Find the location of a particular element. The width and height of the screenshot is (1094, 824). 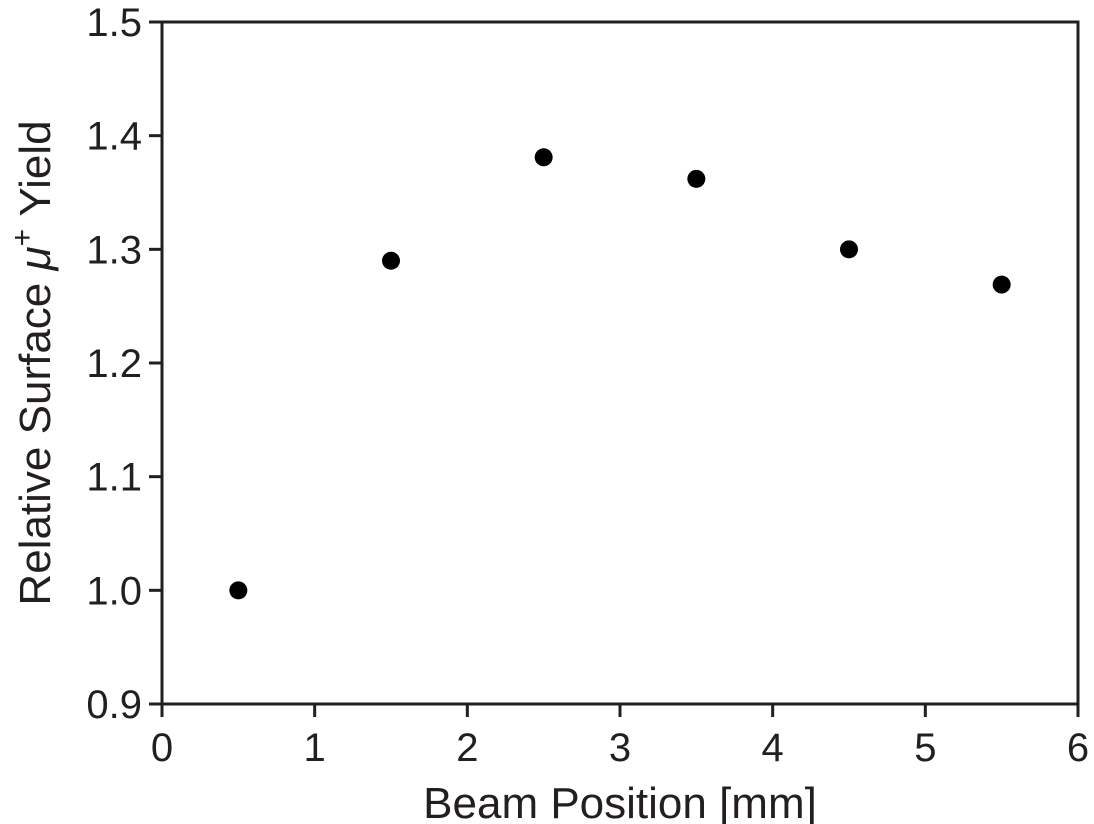

x-tick-label: 3 is located at coordinates (620, 748).